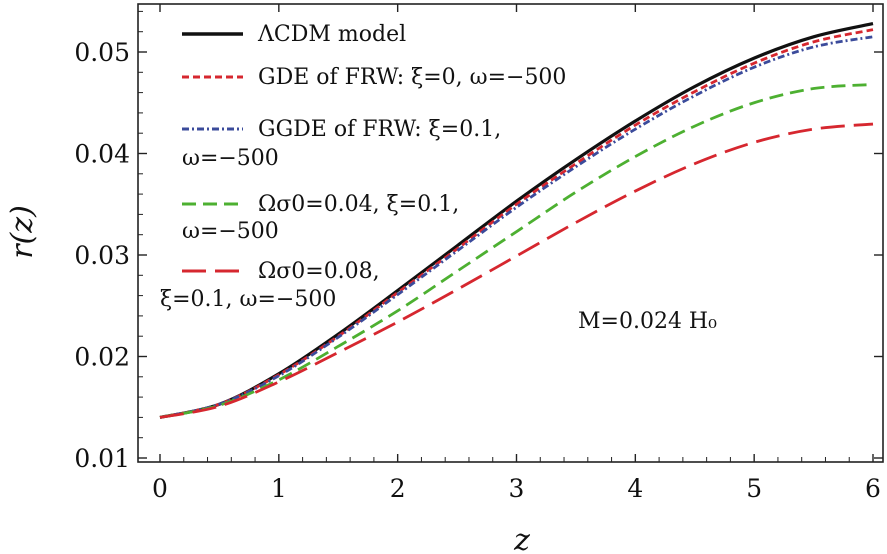 The height and width of the screenshot is (554, 887). Describe the element at coordinates (358, 204) in the screenshot. I see `legend-label-4: Ωσ0=0.04, ξ=0.1,` at that location.